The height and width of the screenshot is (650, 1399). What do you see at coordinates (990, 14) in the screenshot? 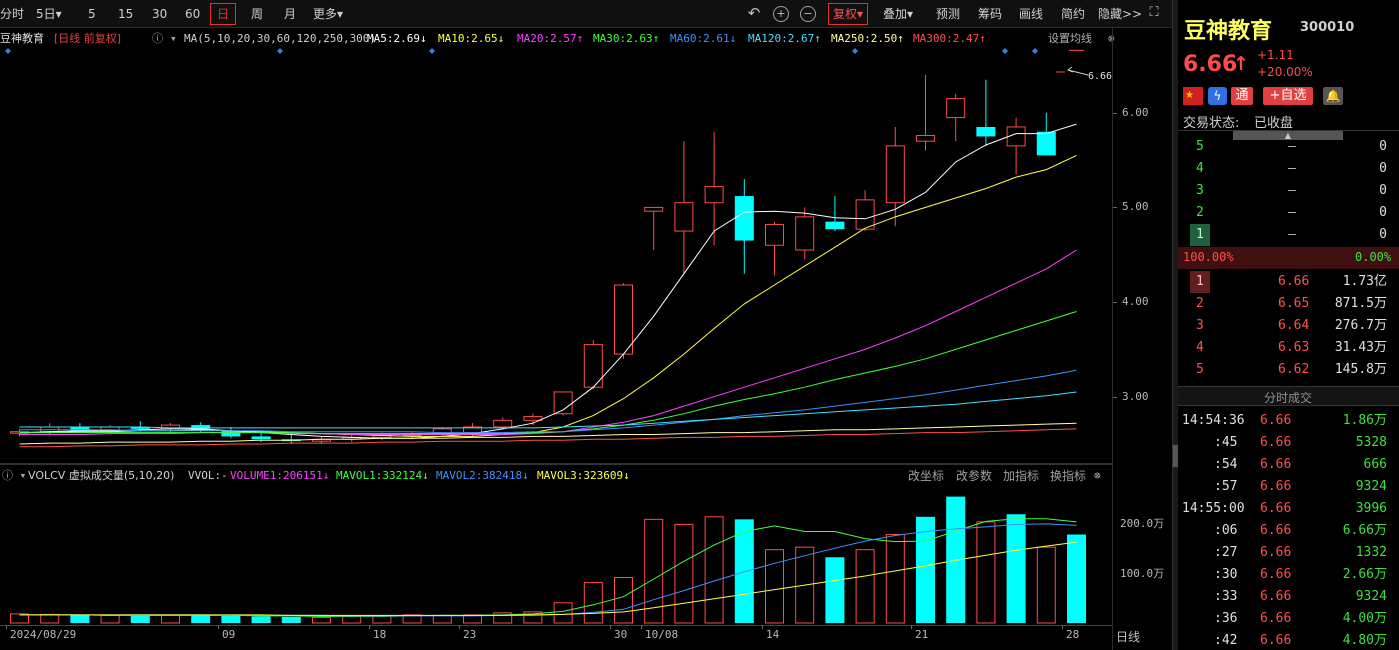
I see `toolbar-button-3: 筹码` at bounding box center [990, 14].